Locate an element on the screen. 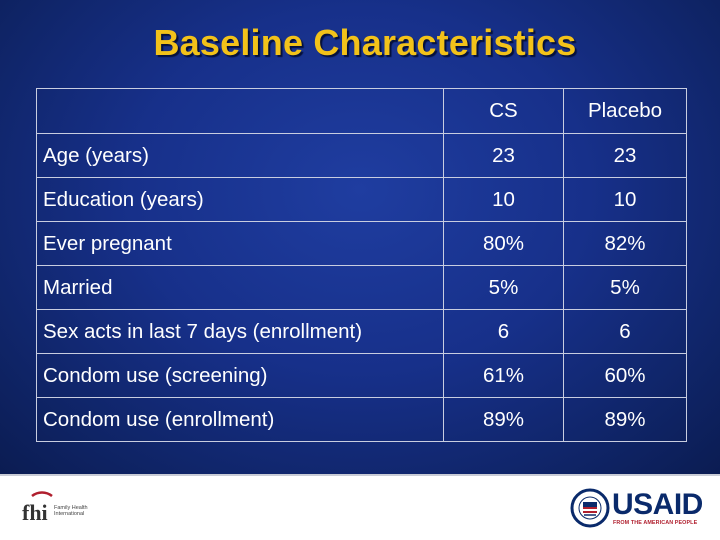  fhi-logo: fhi is located at coordinates (37, 508).